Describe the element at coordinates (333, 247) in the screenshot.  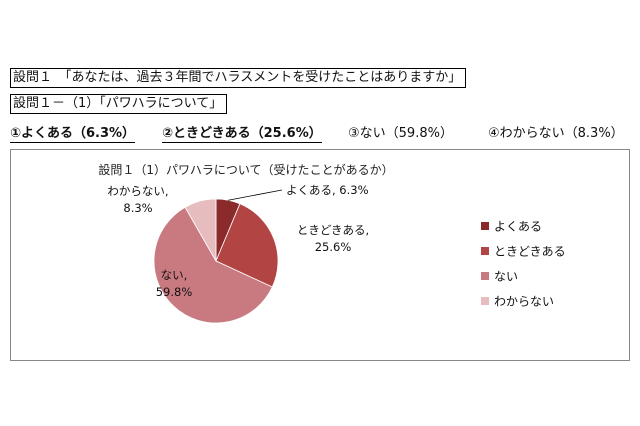
I see `data-label-sometimes: 25.6%` at that location.